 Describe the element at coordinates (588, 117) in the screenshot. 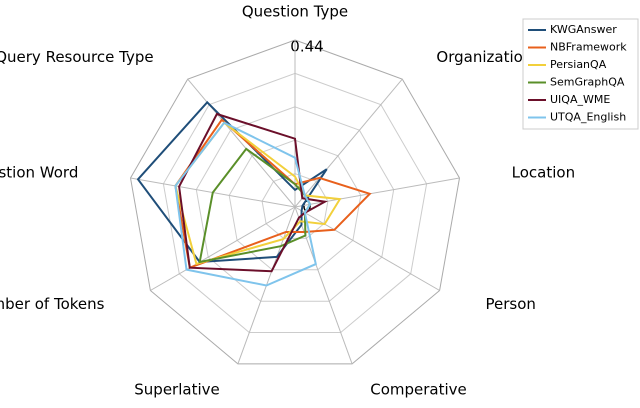

I see `legend-label: UTQA_English` at that location.